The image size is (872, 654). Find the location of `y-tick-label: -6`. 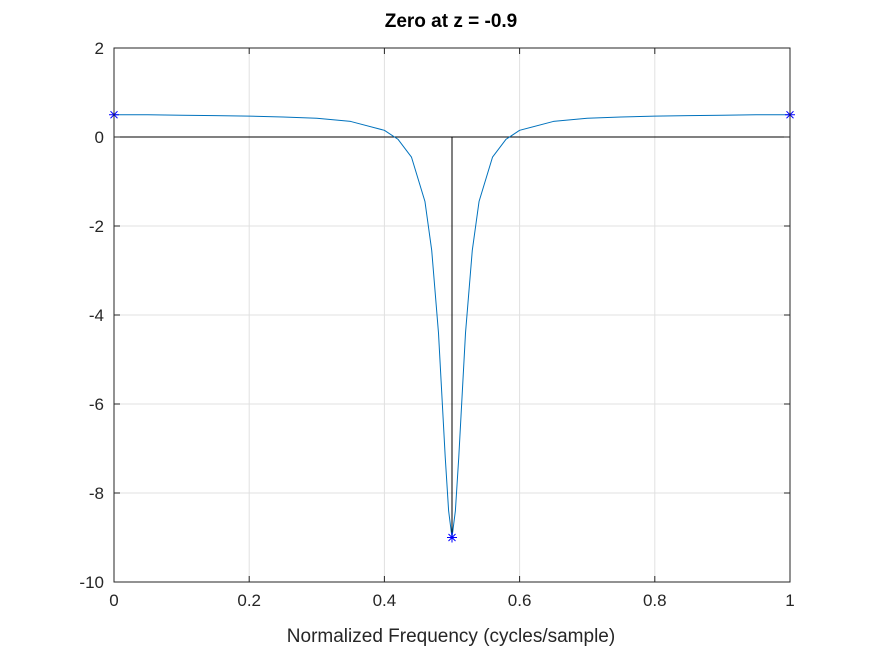

y-tick-label: -6 is located at coordinates (96, 404).